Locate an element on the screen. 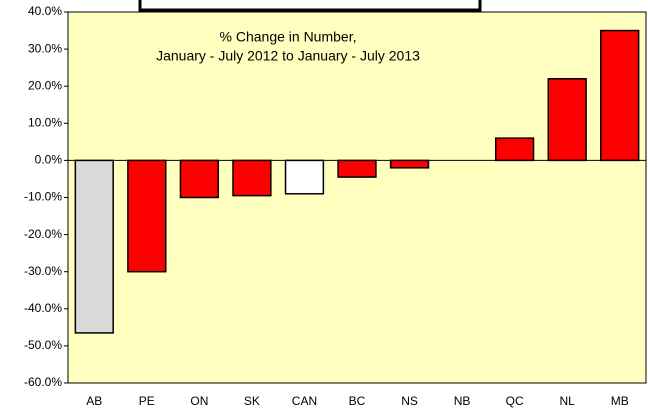  x-tick-label: NS is located at coordinates (409, 401).